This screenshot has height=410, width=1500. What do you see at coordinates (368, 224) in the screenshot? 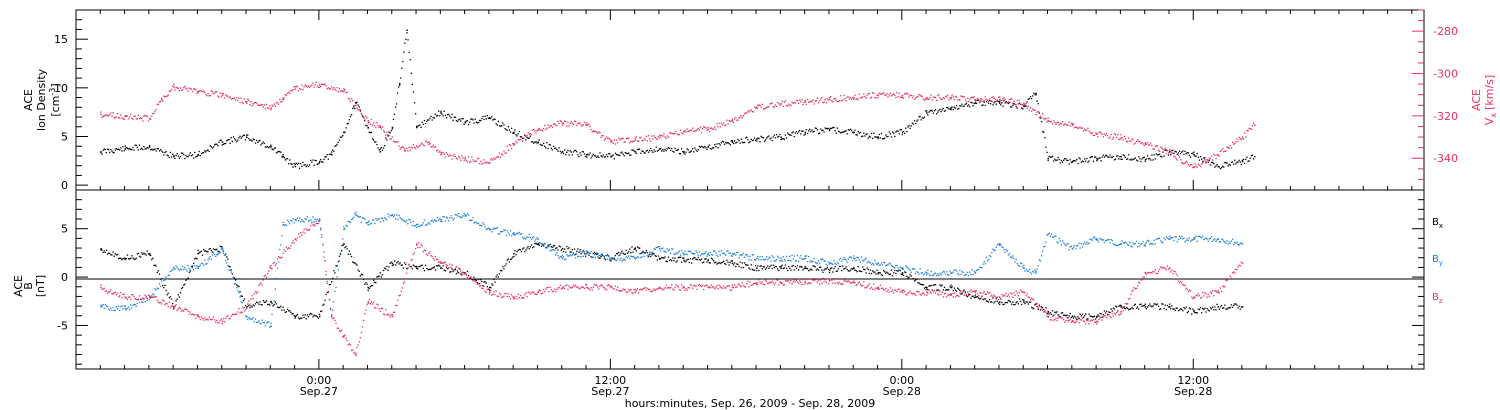
I see `by-series-datum` at bounding box center [368, 224].